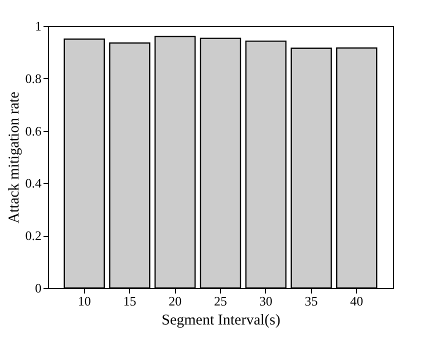 The height and width of the screenshot is (338, 443). What do you see at coordinates (33, 236) in the screenshot?
I see `y-tick-label: 0.2` at bounding box center [33, 236].